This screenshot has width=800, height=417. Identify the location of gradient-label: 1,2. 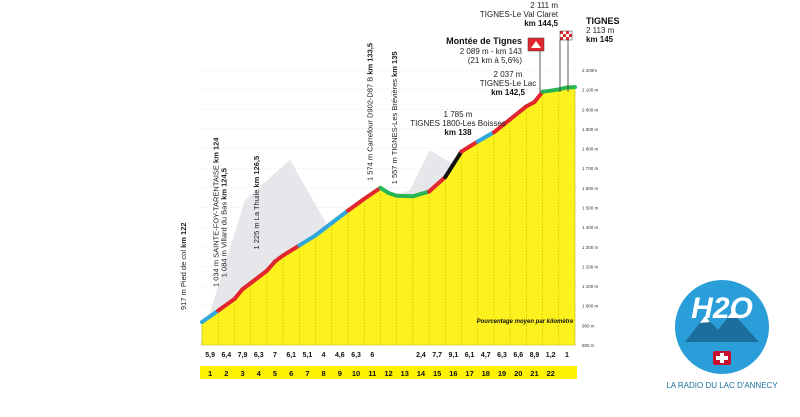
(551, 355).